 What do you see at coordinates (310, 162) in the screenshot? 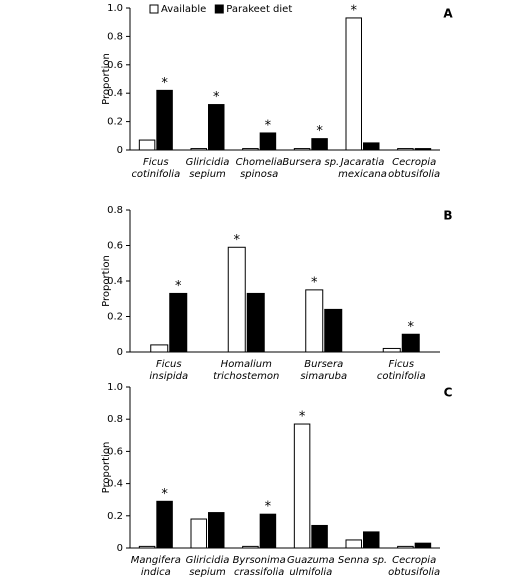
I see `x-tick-label: Bursera sp.` at bounding box center [310, 162].